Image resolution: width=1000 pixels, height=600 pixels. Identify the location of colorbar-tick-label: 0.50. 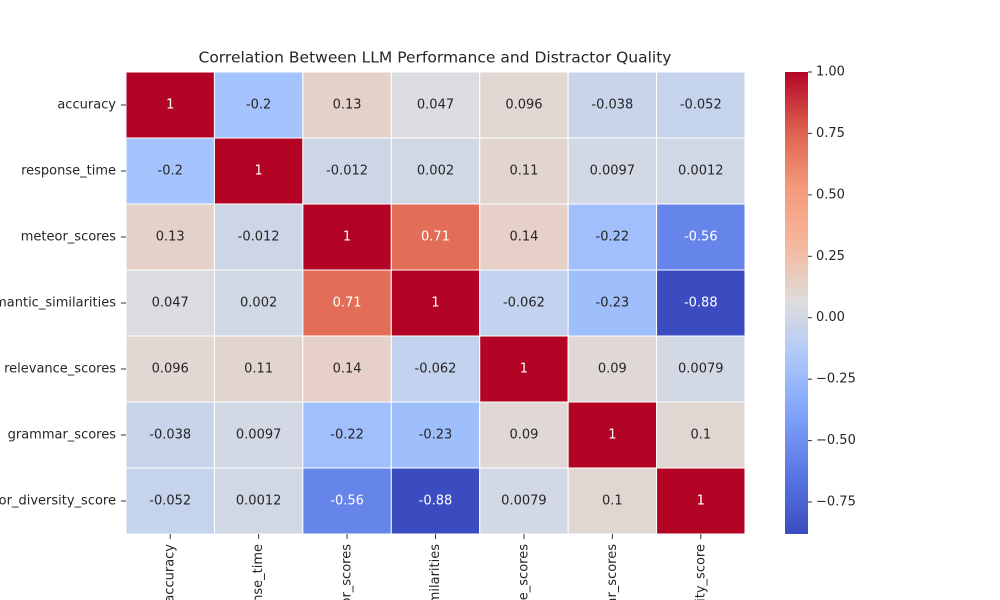
(830, 194).